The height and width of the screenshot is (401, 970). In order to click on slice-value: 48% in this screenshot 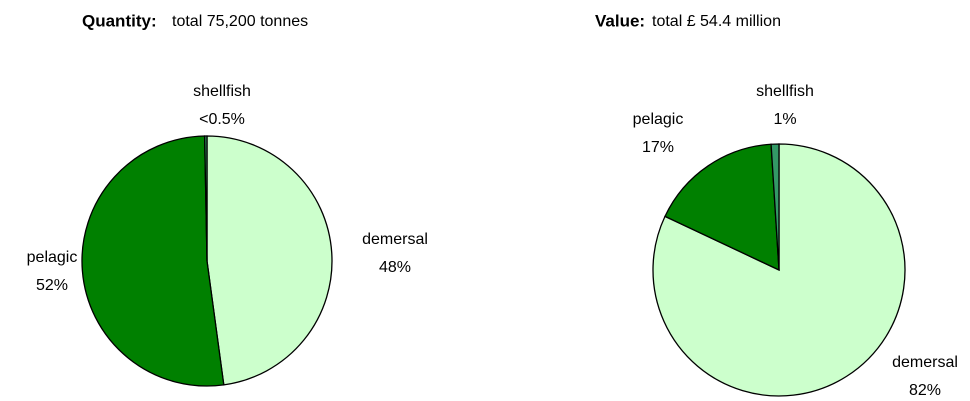, I will do `click(395, 267)`.